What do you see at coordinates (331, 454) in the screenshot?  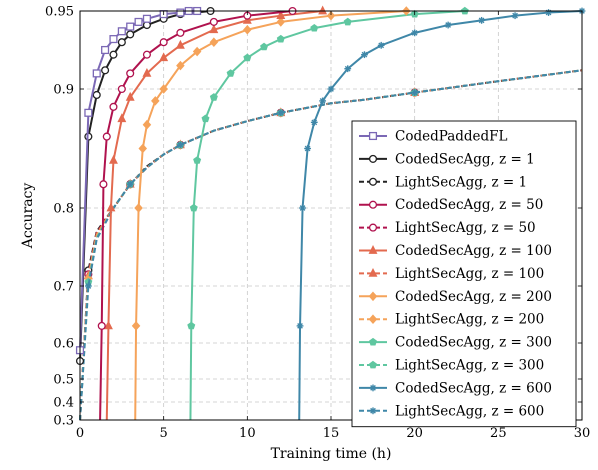 I see `x-axis-label: Training time (h)` at bounding box center [331, 454].